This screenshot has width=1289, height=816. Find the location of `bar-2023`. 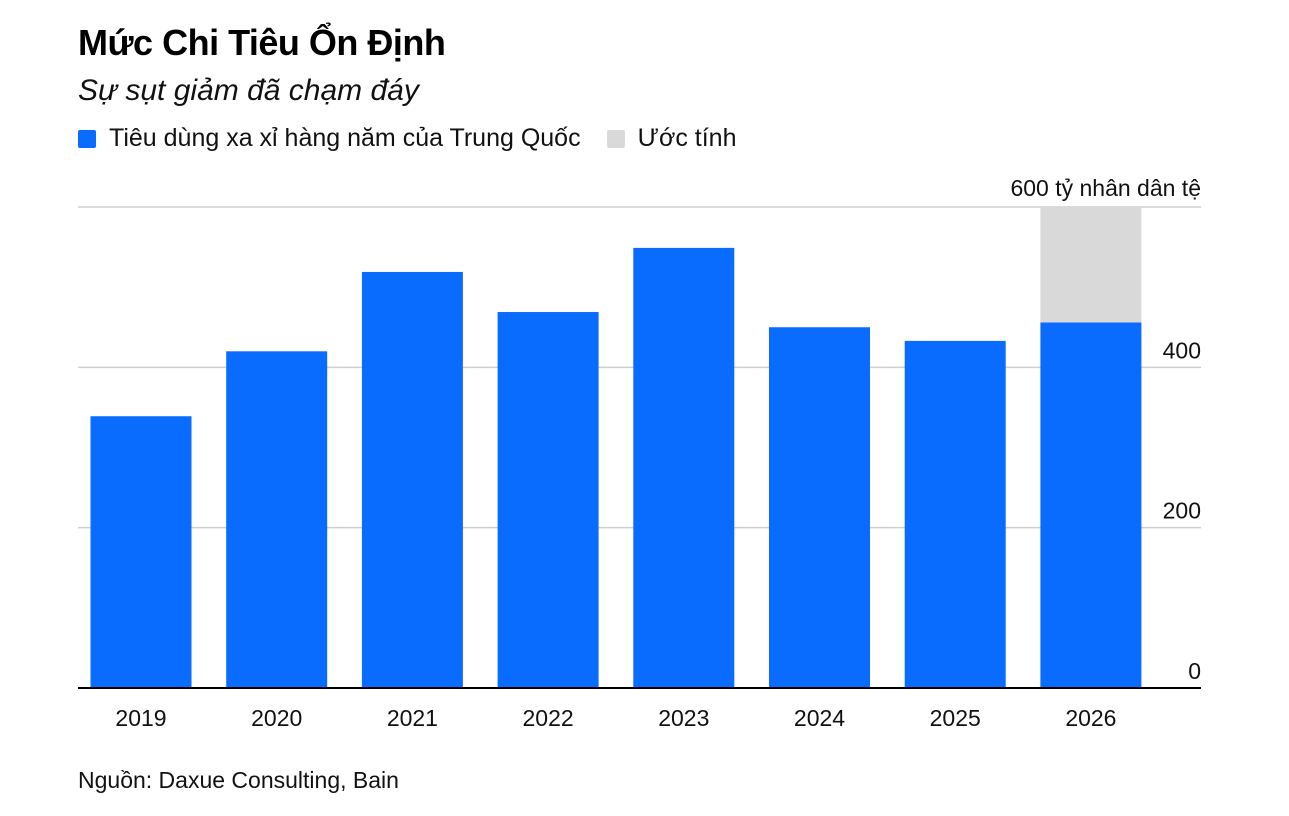

bar-2023 is located at coordinates (684, 467).